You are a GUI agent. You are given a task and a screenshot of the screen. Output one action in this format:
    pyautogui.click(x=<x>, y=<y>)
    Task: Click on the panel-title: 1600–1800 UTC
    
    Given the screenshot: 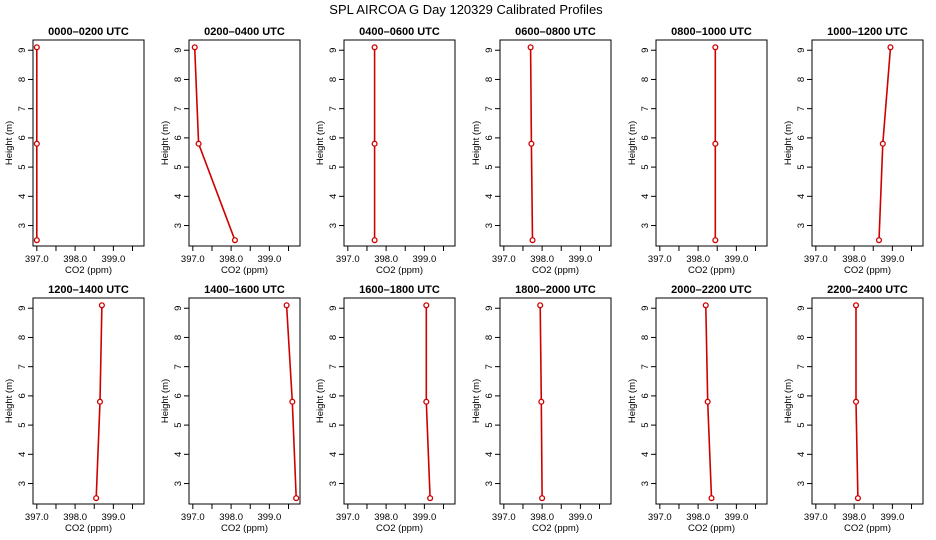 What is the action you would take?
    pyautogui.click(x=399, y=290)
    